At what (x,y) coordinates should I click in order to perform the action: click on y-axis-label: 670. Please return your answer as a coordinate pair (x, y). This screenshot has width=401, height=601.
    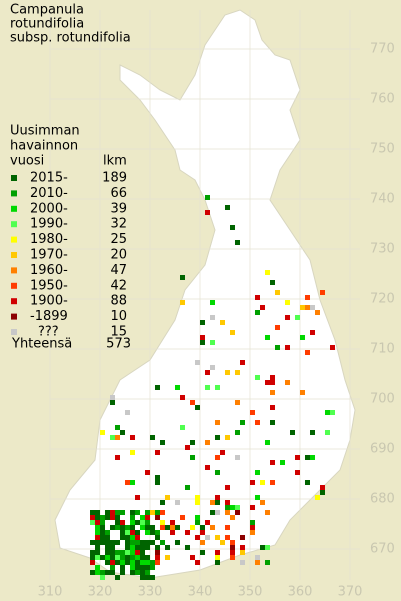
    Looking at the image, I should click on (382, 549).